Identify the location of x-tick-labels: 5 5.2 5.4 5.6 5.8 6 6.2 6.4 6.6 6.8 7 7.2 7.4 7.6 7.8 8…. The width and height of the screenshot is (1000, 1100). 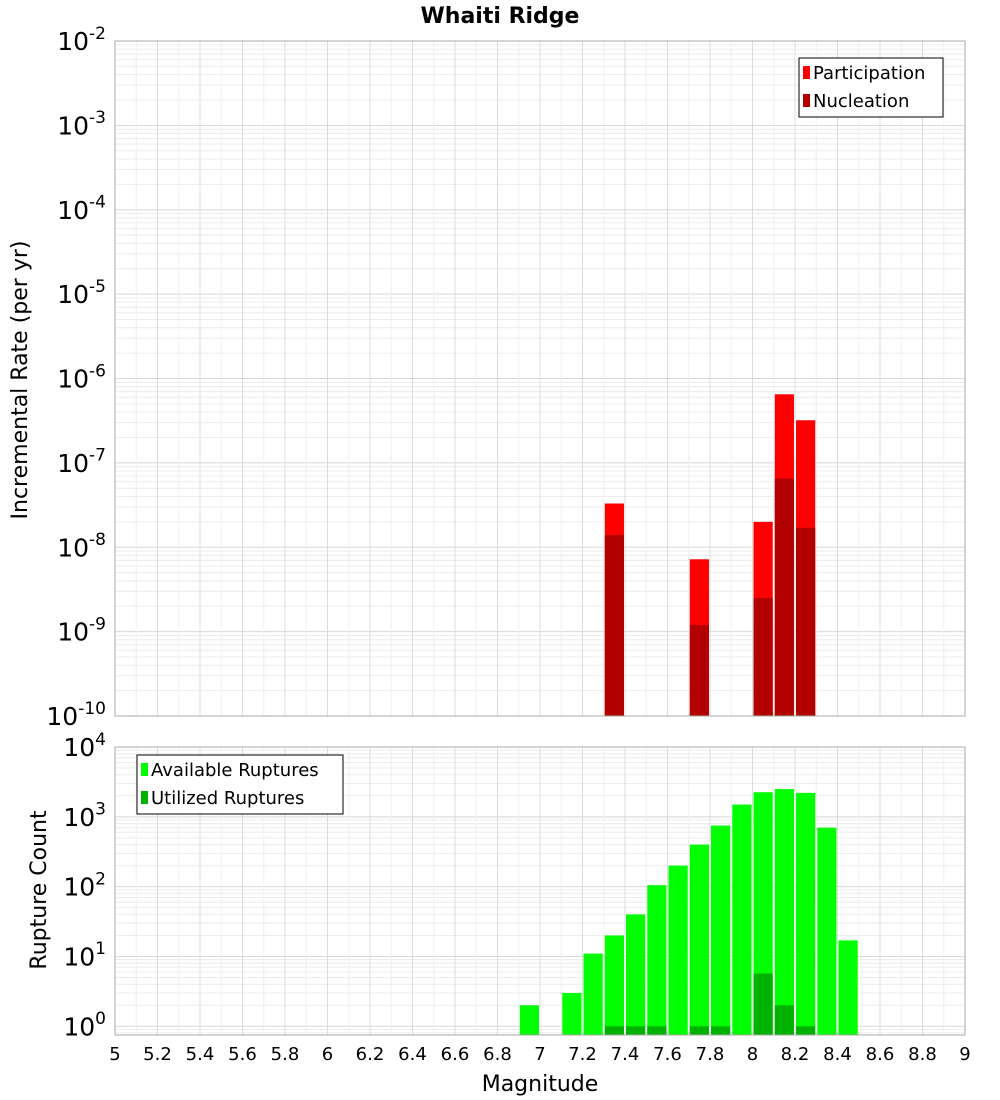
(539, 1054).